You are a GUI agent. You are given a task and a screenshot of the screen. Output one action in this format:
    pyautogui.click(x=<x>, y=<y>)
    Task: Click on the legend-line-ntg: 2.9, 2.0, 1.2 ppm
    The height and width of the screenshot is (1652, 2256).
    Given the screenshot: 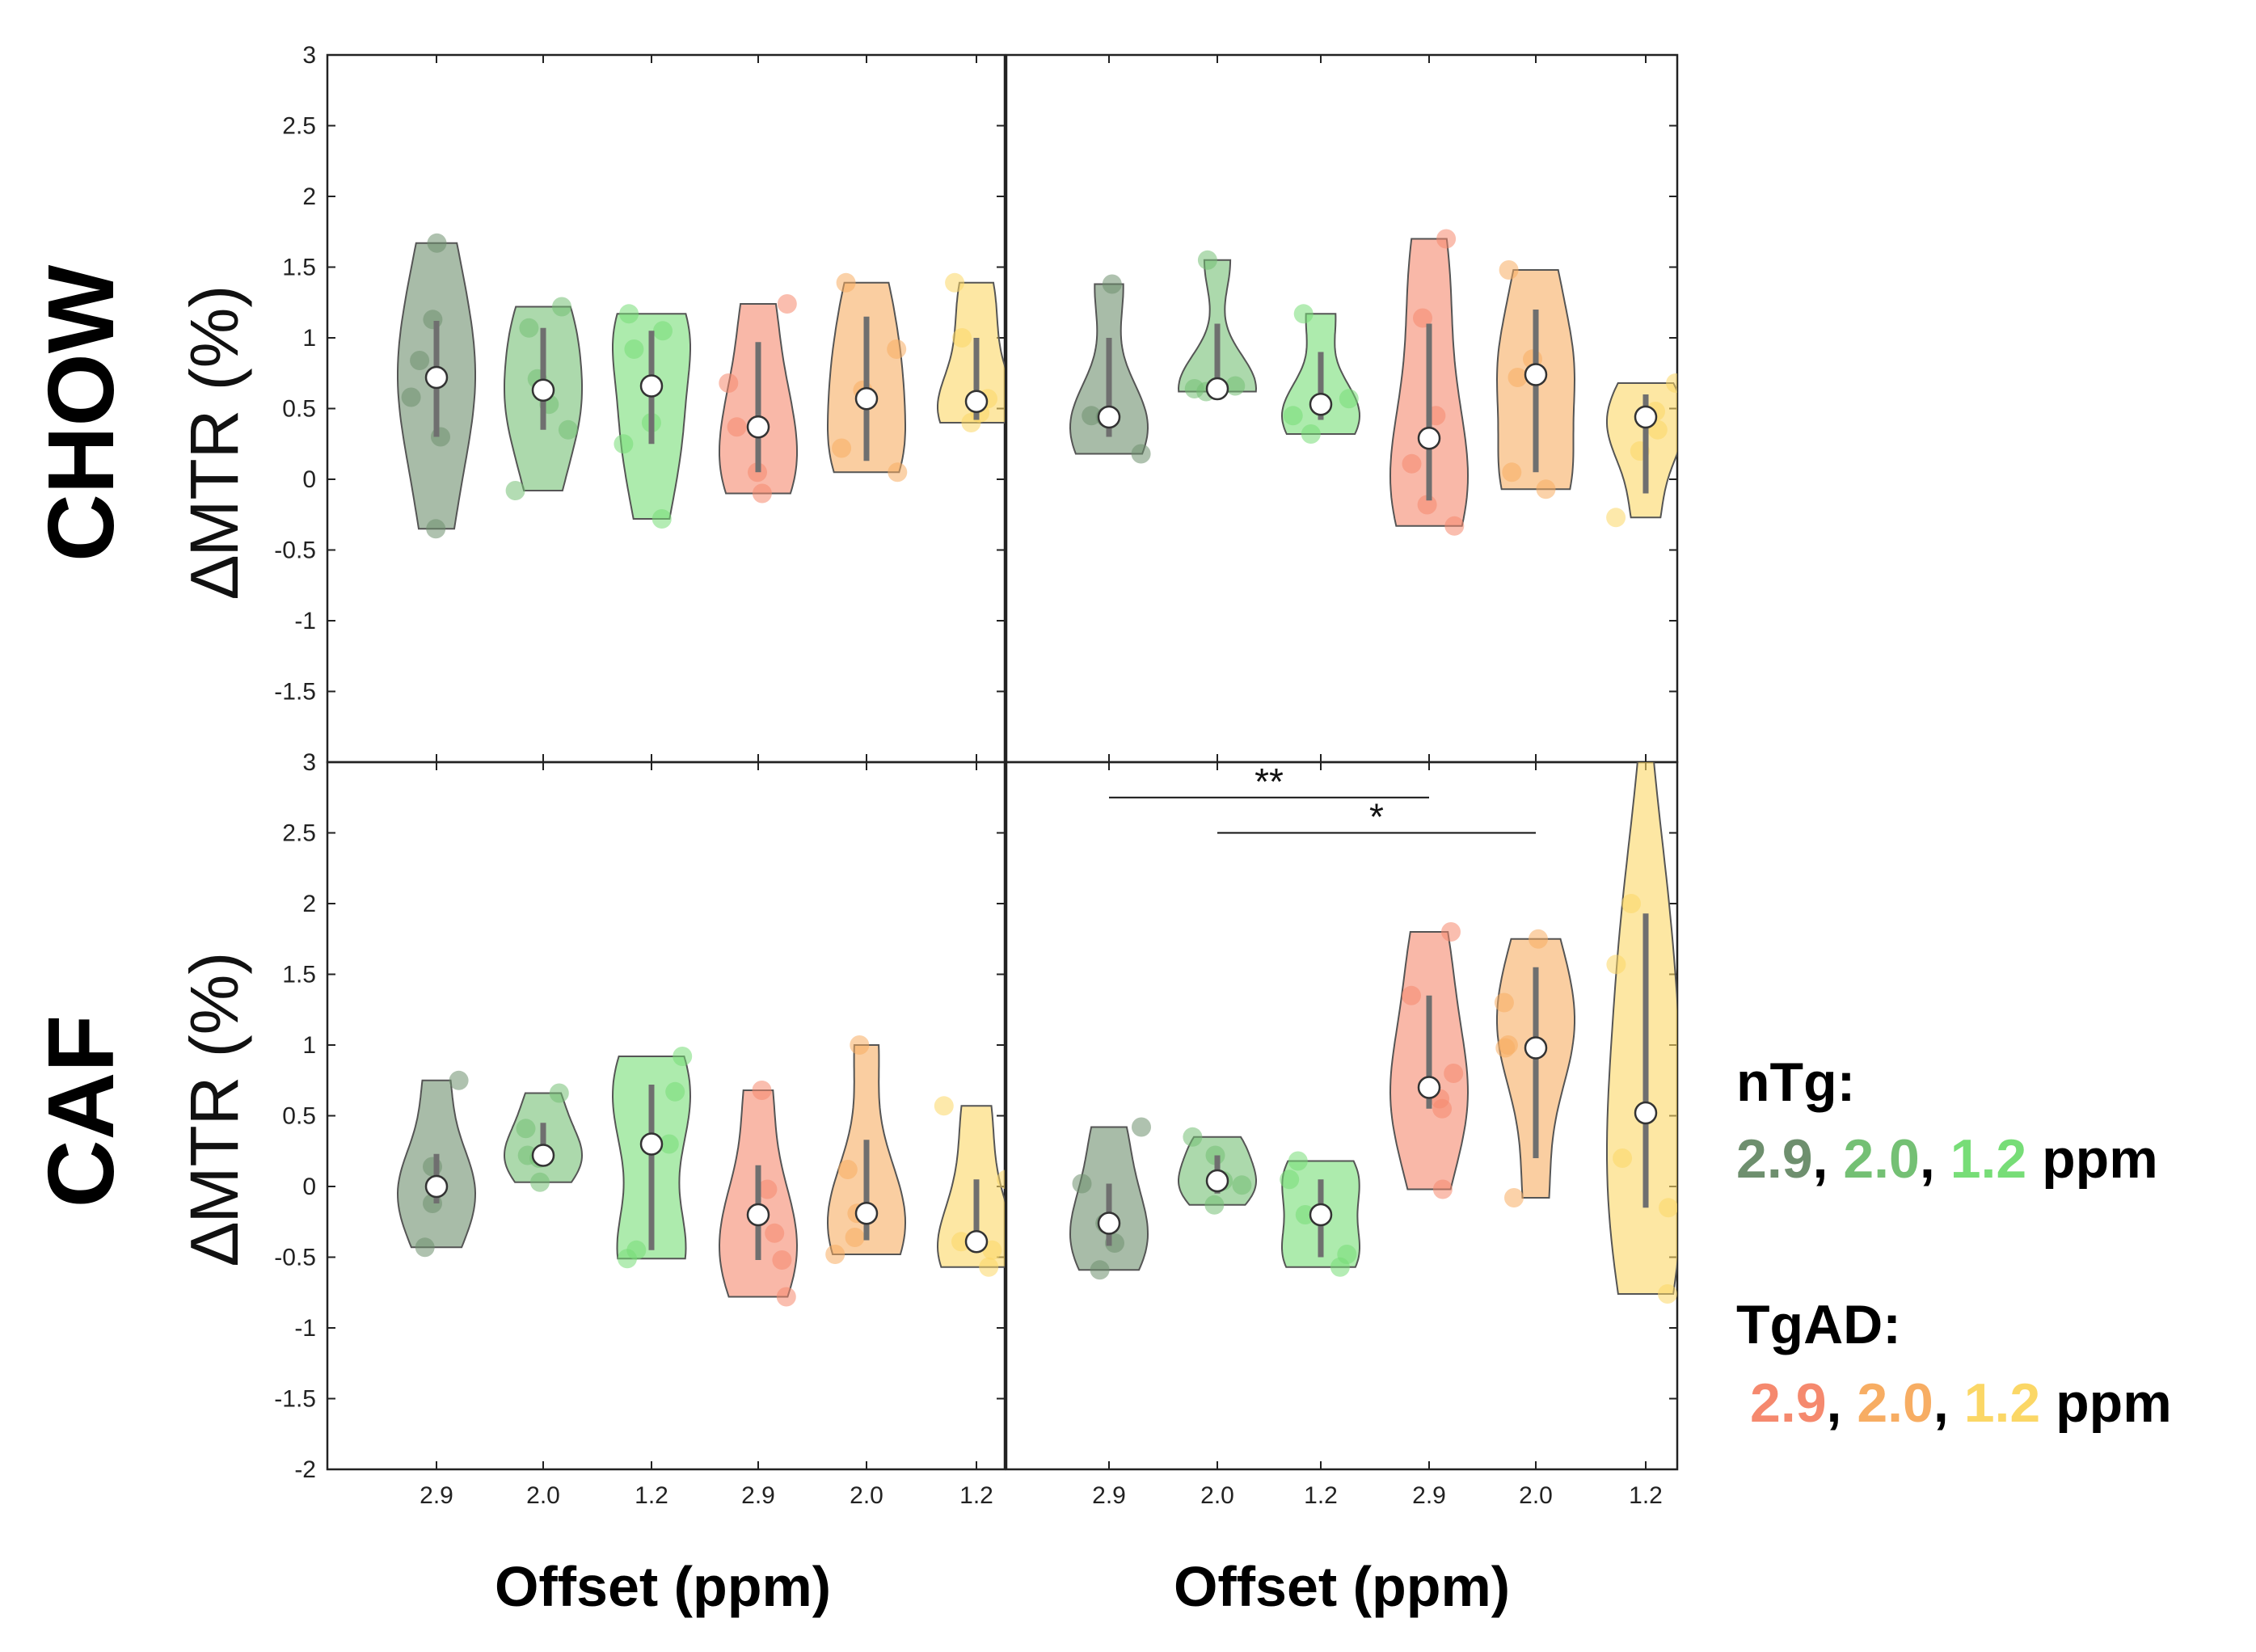 What is the action you would take?
    pyautogui.click(x=1947, y=1159)
    